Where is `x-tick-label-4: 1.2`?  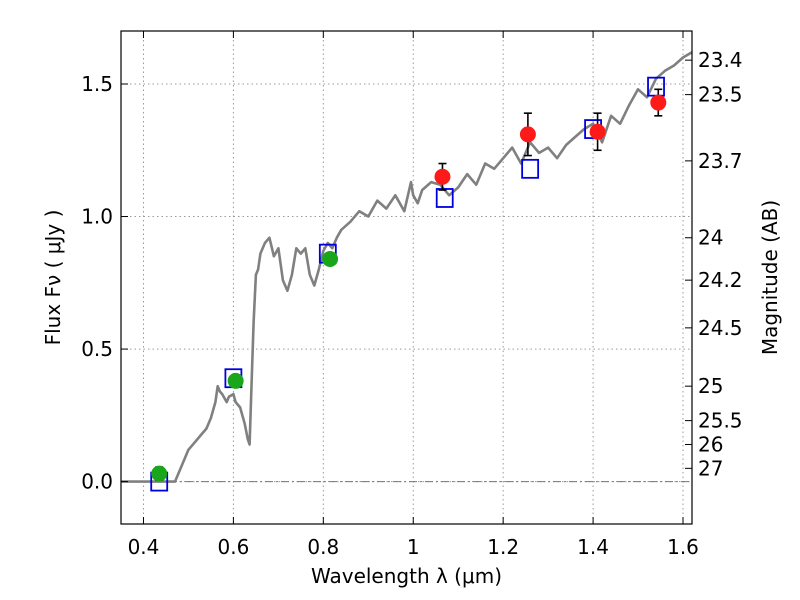
x-tick-label-4: 1.2 is located at coordinates (503, 547).